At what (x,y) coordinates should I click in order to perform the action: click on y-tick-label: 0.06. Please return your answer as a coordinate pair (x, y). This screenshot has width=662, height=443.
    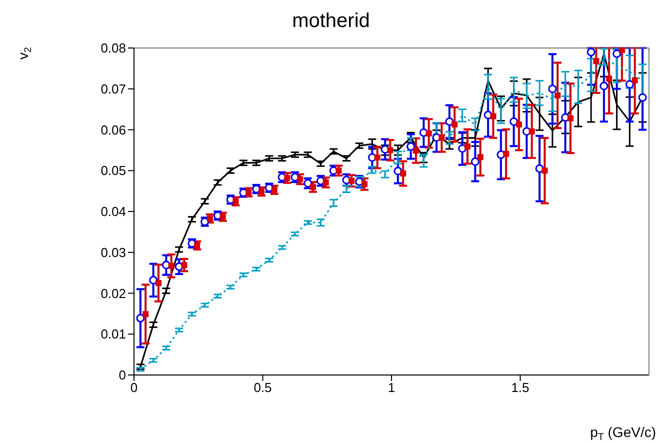
    Looking at the image, I should click on (113, 130).